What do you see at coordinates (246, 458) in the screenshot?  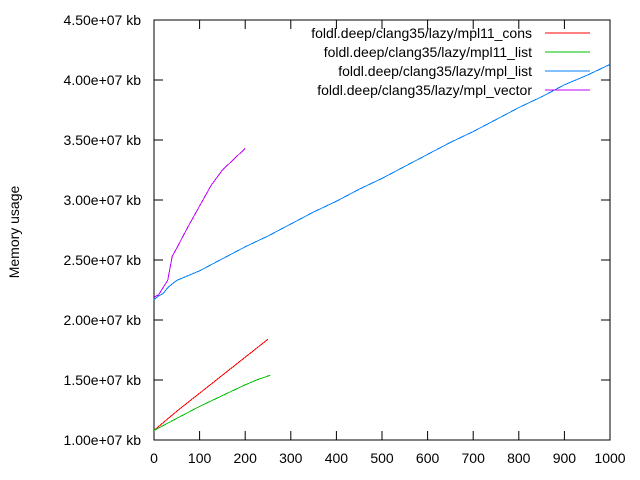 I see `x-tick-label: 200` at bounding box center [246, 458].